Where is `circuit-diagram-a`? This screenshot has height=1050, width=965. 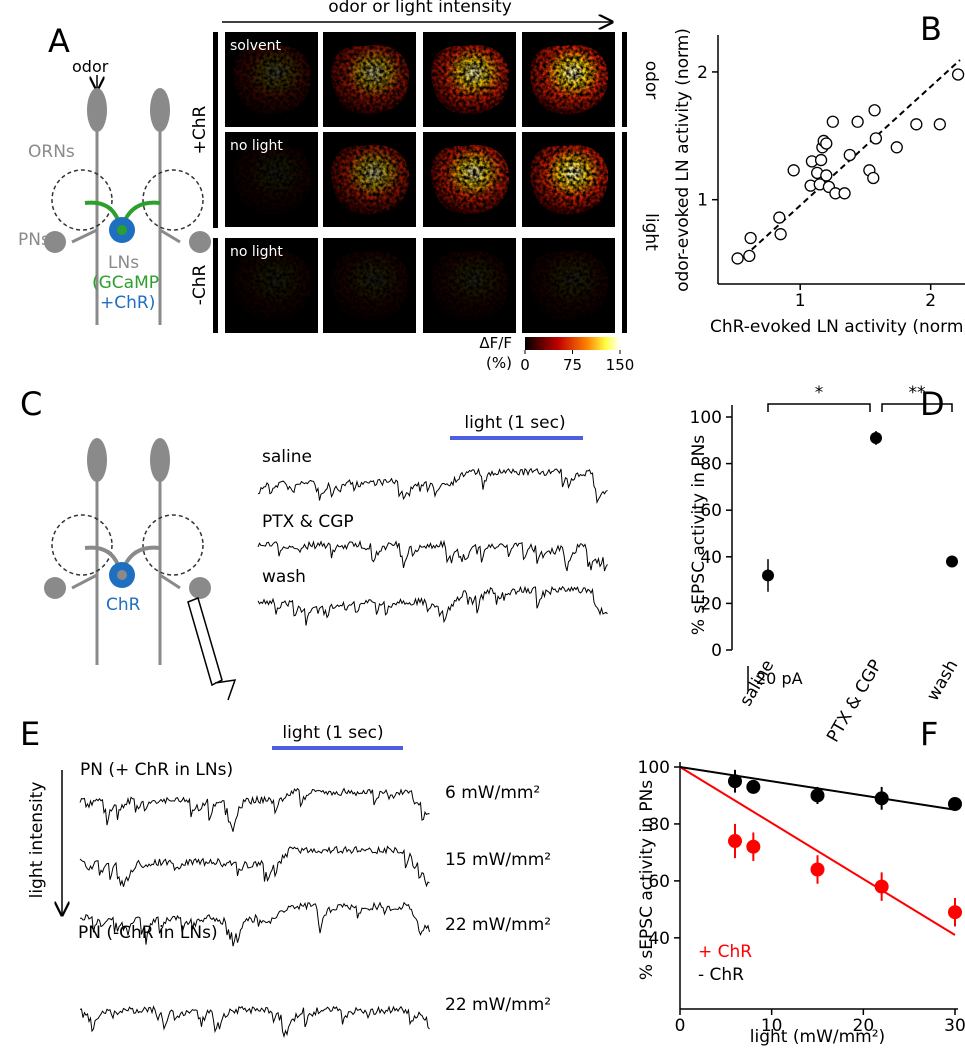 circuit-diagram-a is located at coordinates (127, 200).